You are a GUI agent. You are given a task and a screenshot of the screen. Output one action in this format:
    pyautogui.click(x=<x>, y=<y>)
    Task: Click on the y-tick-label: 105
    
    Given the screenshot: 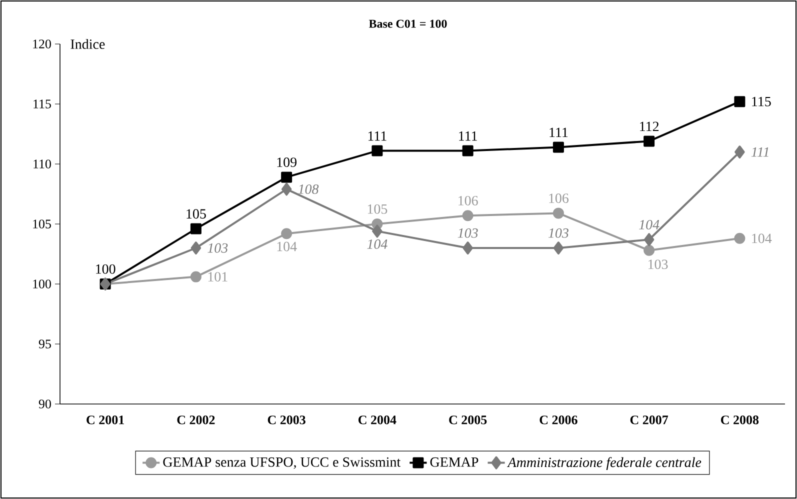 What is the action you would take?
    pyautogui.click(x=42, y=224)
    